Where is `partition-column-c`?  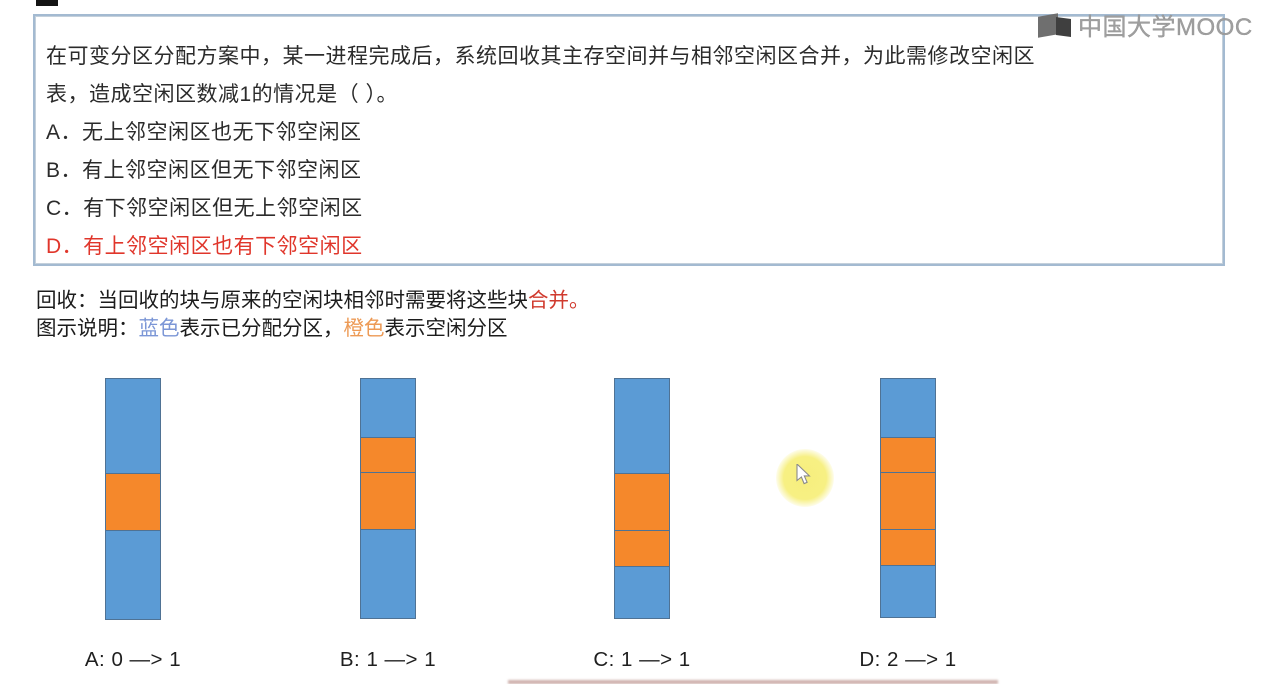
partition-column-c is located at coordinates (642, 498).